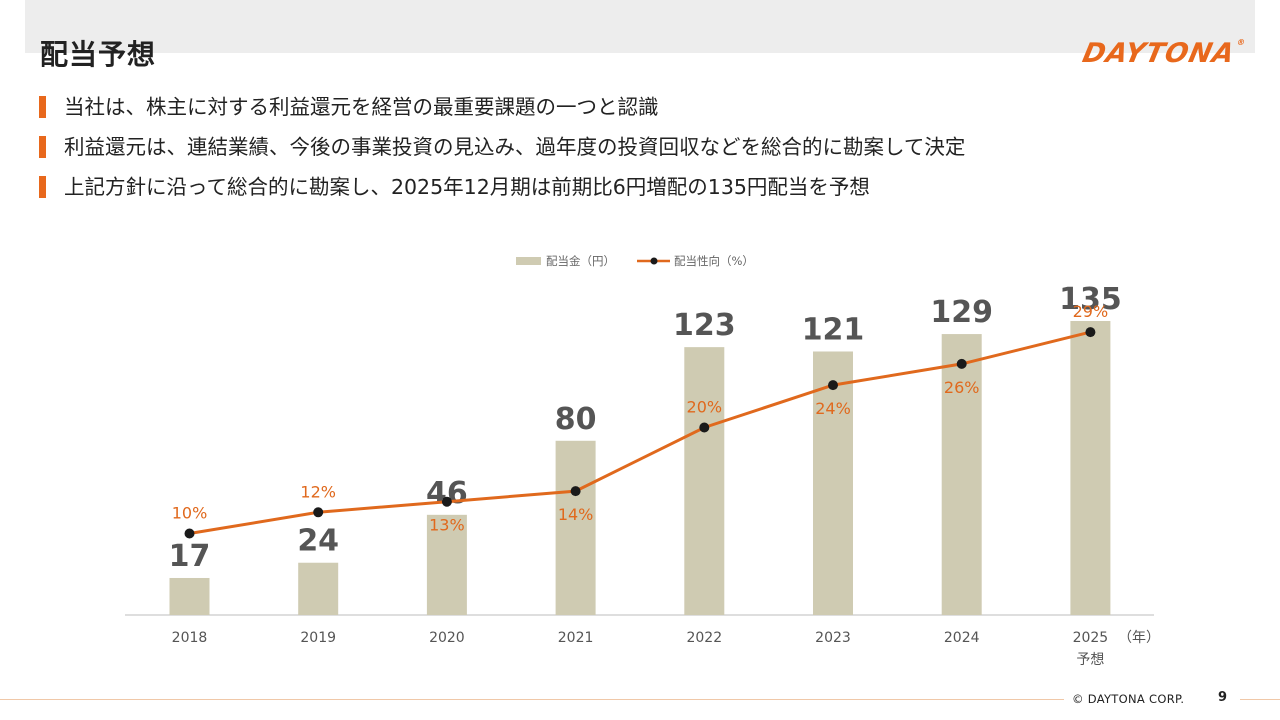  Describe the element at coordinates (705, 407) in the screenshot. I see `payout-ratio-label: 20%` at that location.